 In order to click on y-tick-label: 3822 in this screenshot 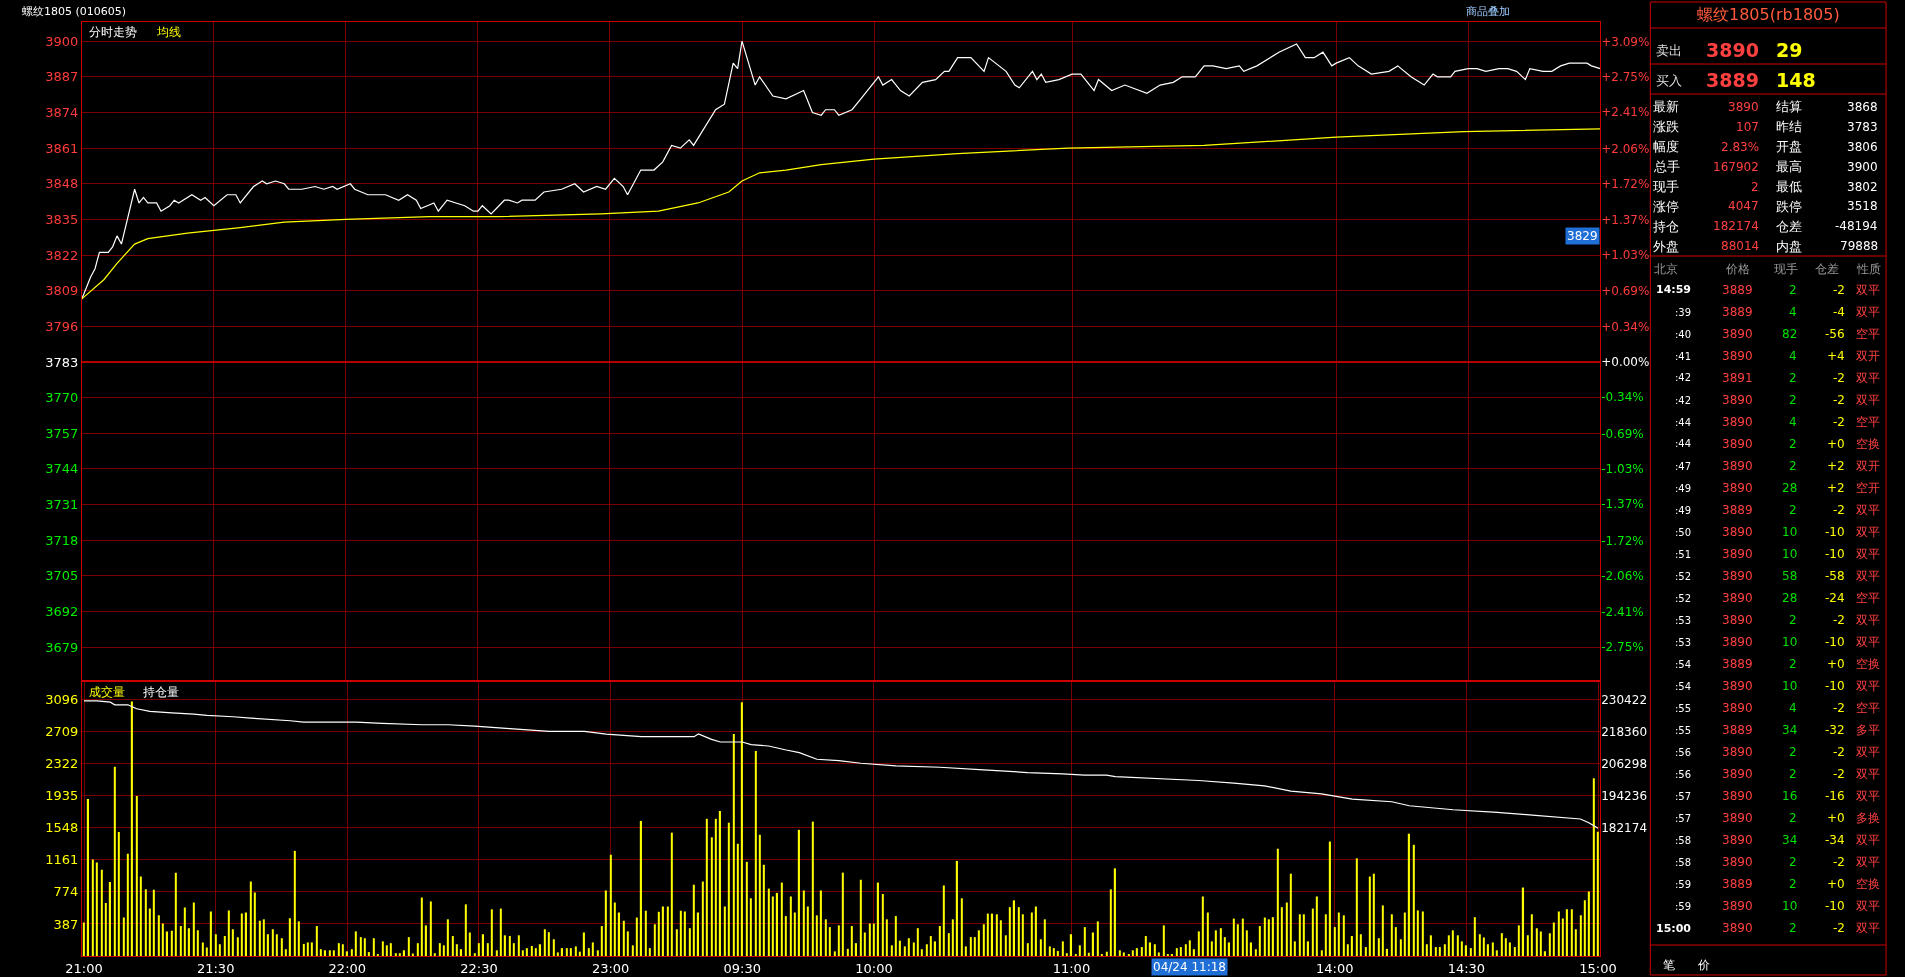, I will do `click(62, 255)`.